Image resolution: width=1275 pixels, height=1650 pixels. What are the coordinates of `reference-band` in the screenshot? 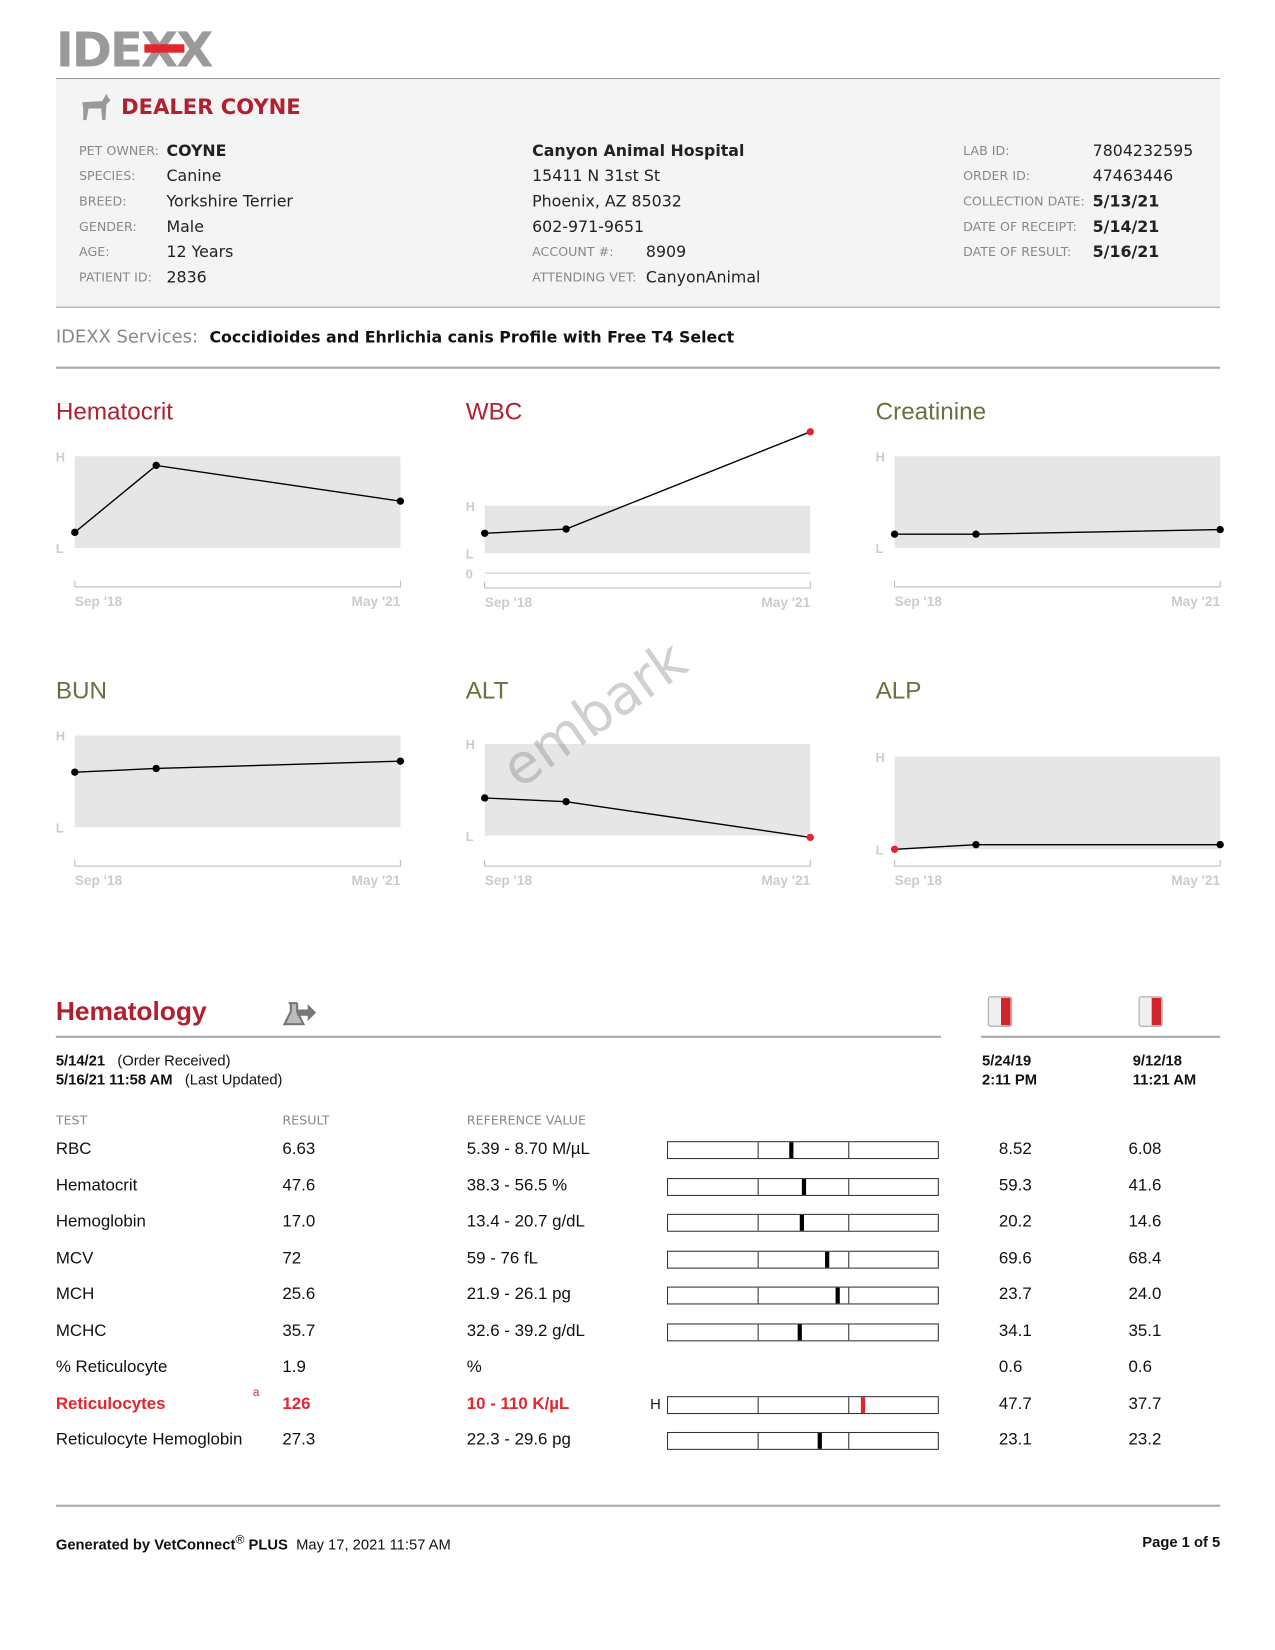 It's located at (237, 781).